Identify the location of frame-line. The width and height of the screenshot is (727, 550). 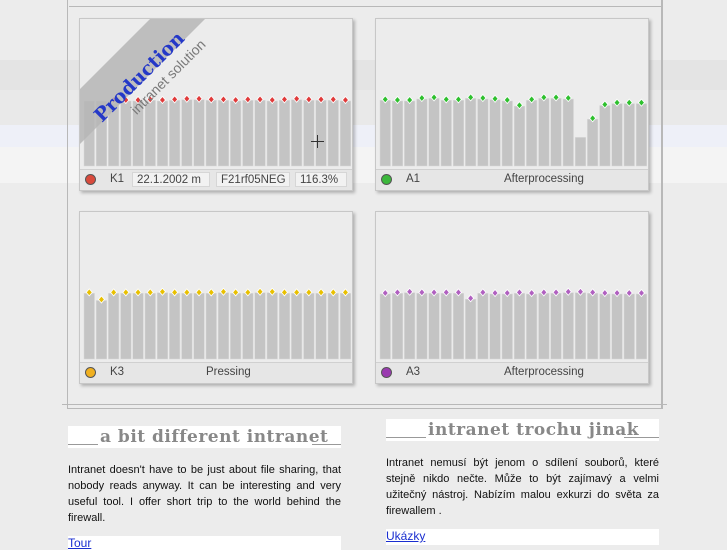
(661, 204).